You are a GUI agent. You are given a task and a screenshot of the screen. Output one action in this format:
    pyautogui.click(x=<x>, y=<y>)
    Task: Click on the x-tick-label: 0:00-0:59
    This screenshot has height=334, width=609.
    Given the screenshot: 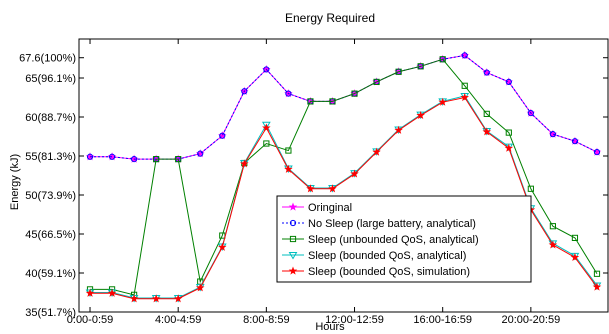 What is the action you would take?
    pyautogui.click(x=90, y=320)
    